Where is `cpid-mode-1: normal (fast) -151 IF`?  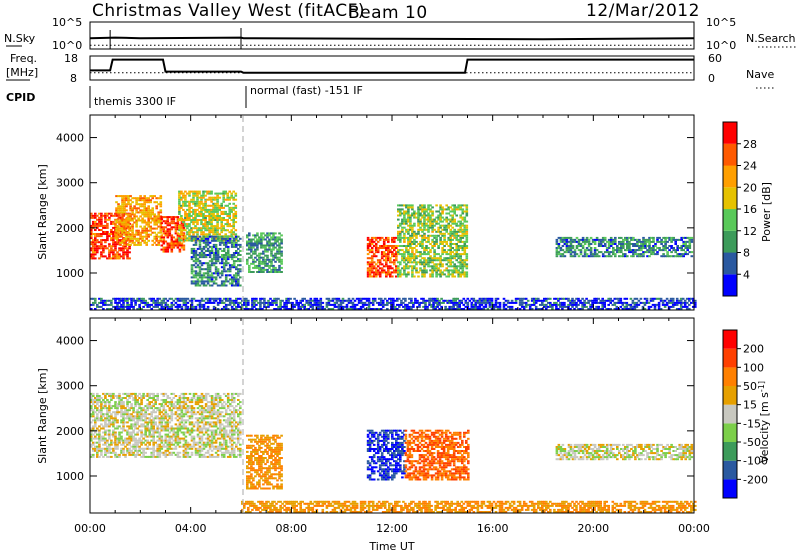 cpid-mode-1: normal (fast) -151 IF is located at coordinates (306, 90).